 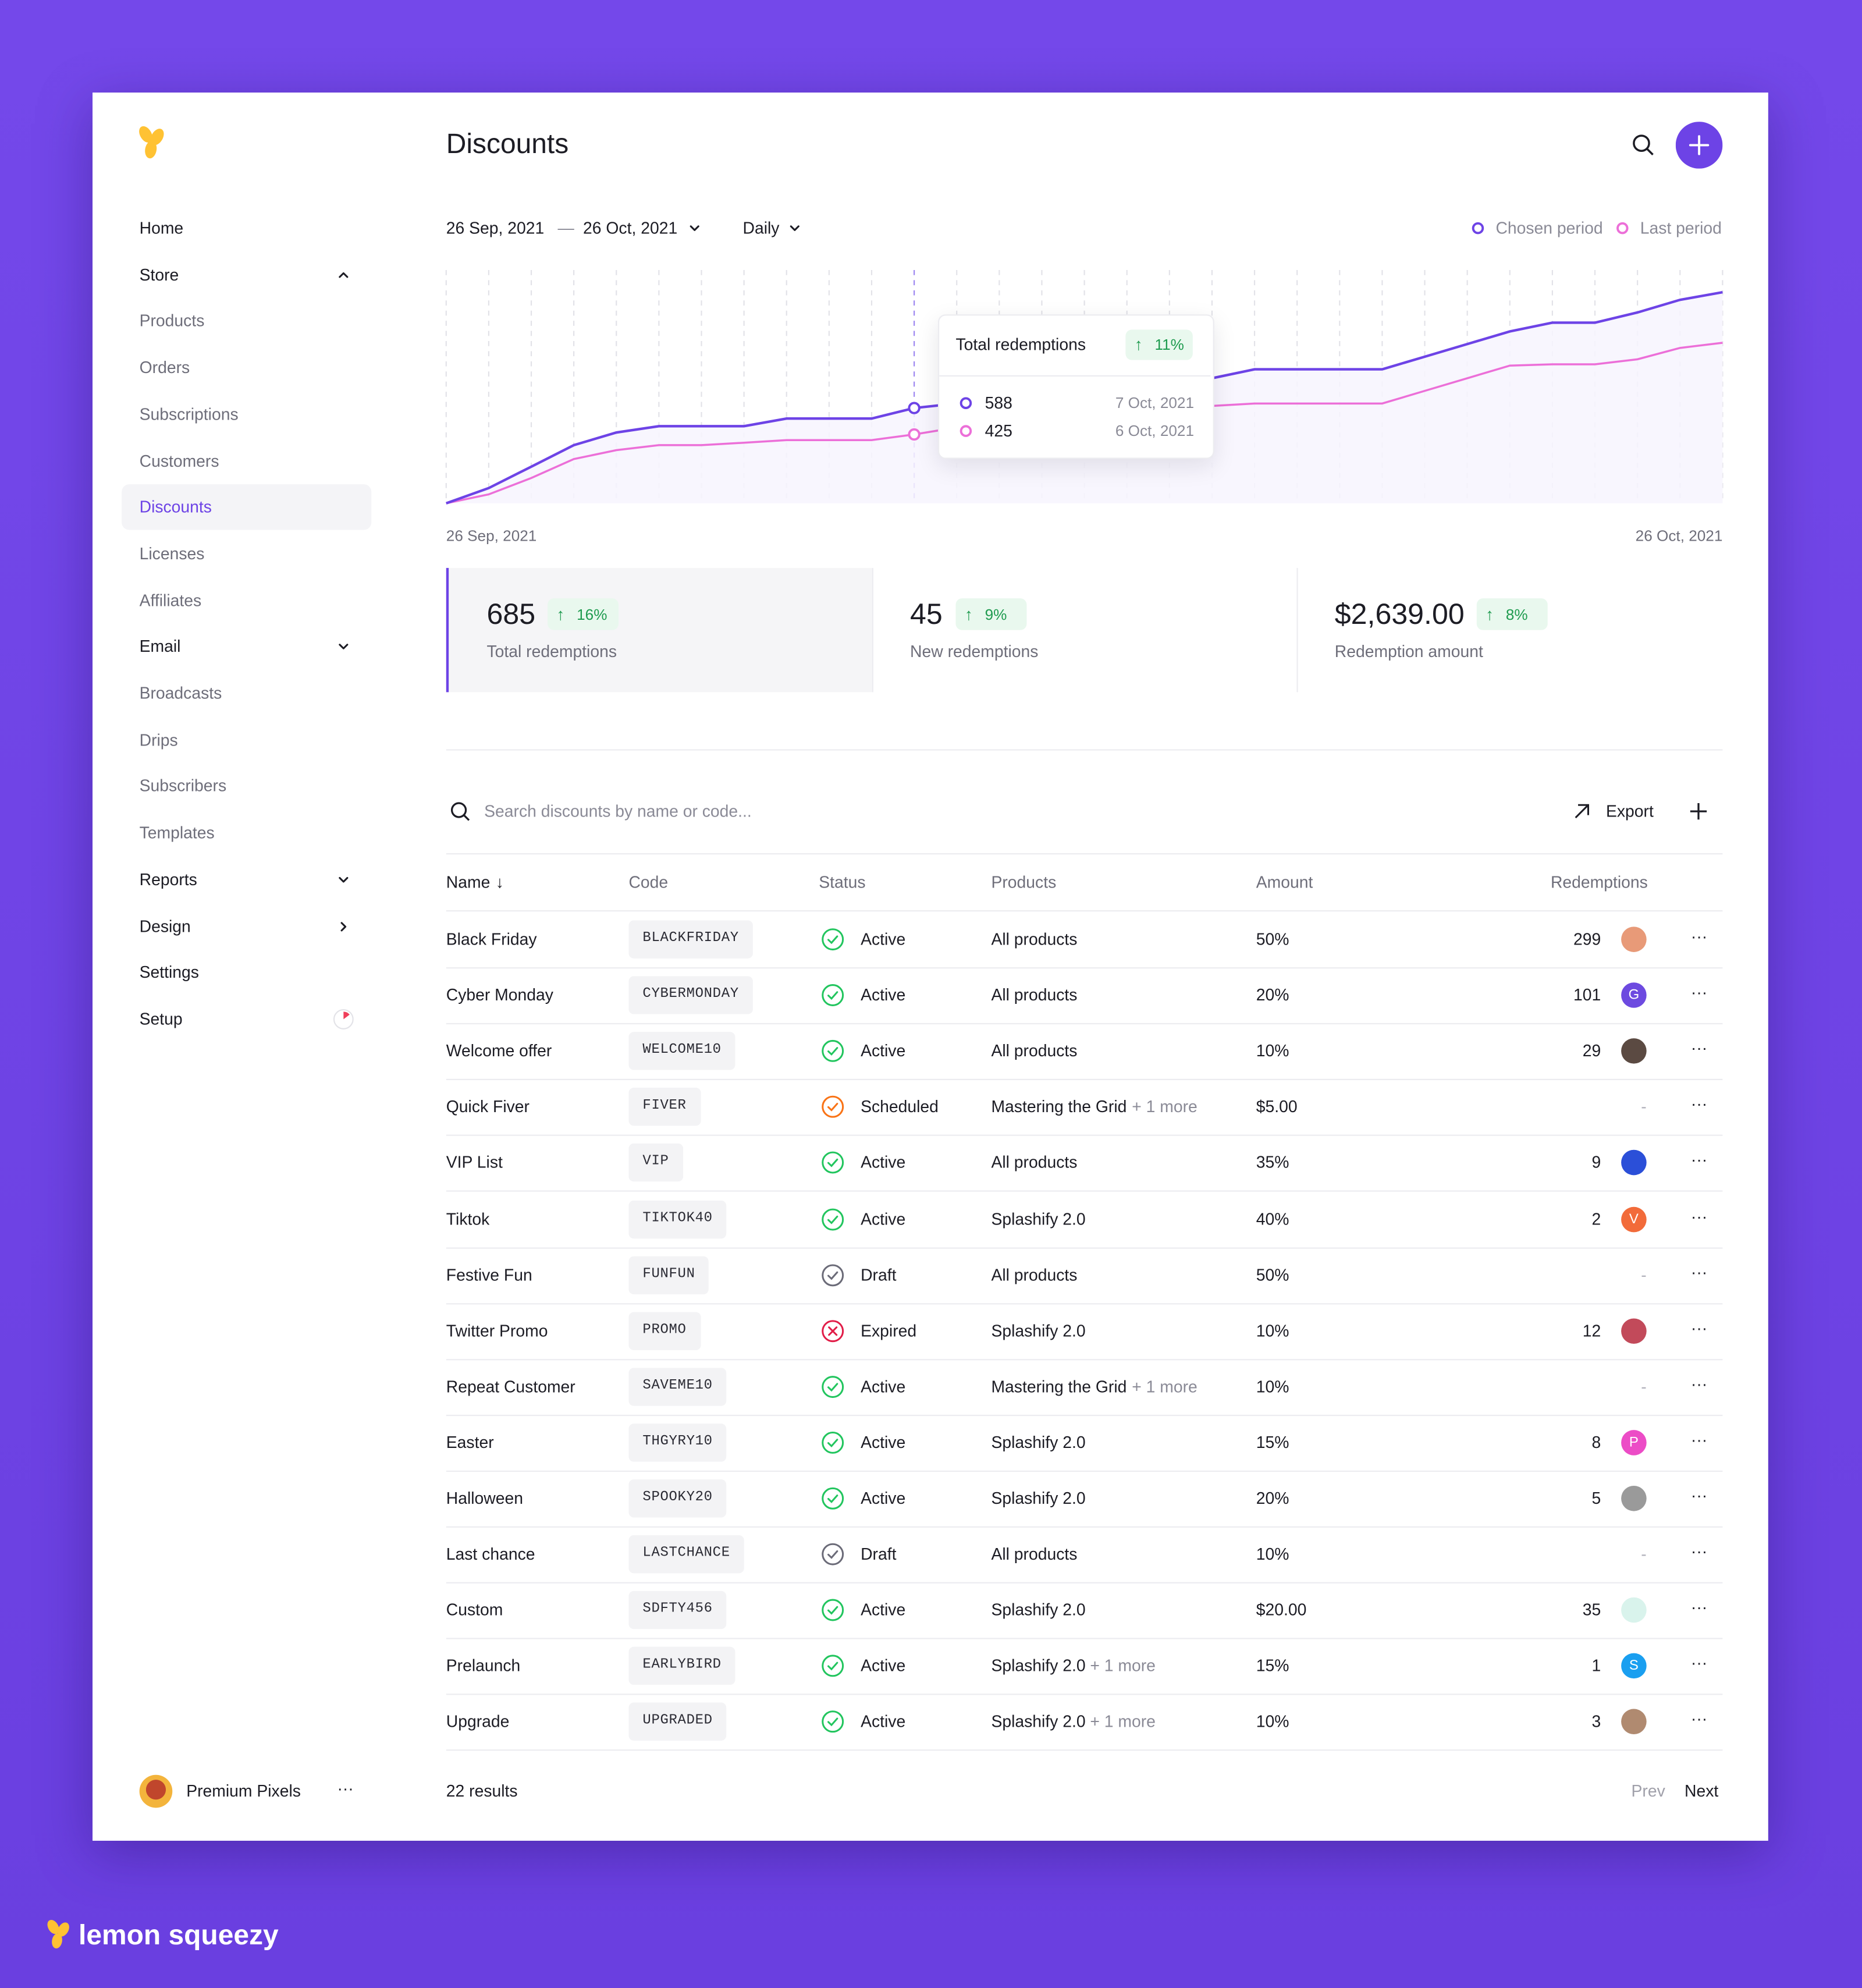 I want to click on nav-item: Licenses, so click(x=172, y=553).